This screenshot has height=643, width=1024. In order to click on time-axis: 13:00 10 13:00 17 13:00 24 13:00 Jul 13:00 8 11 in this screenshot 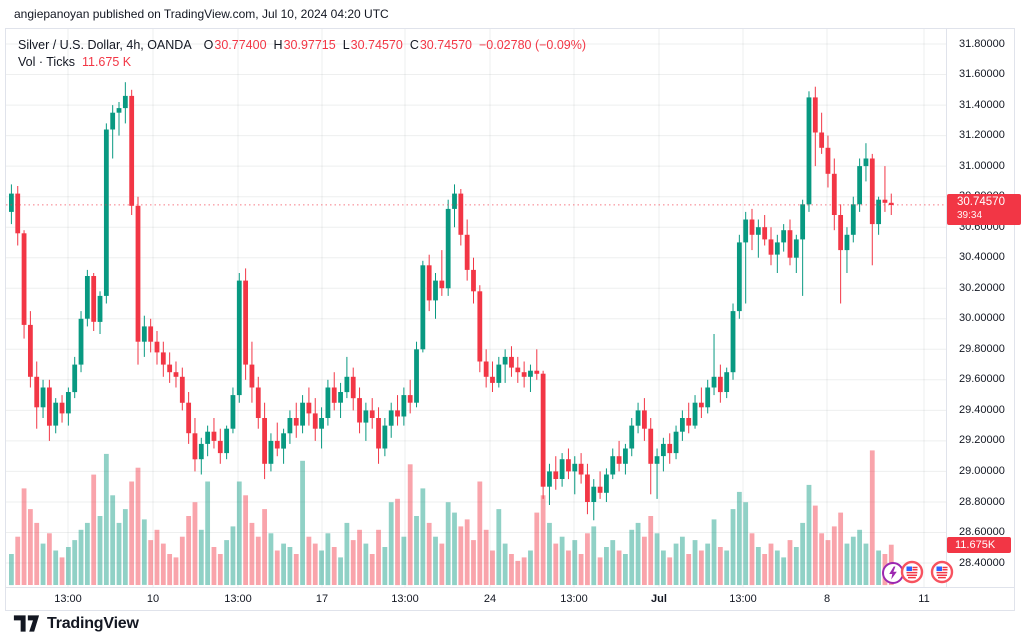, I will do `click(510, 598)`.